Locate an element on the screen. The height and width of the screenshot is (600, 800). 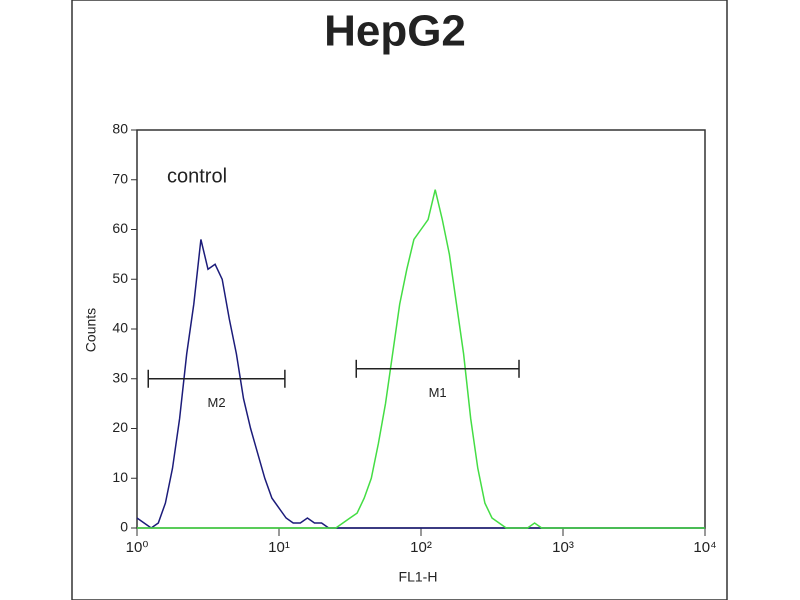
x-tick-label: 10² is located at coordinates (421, 547).